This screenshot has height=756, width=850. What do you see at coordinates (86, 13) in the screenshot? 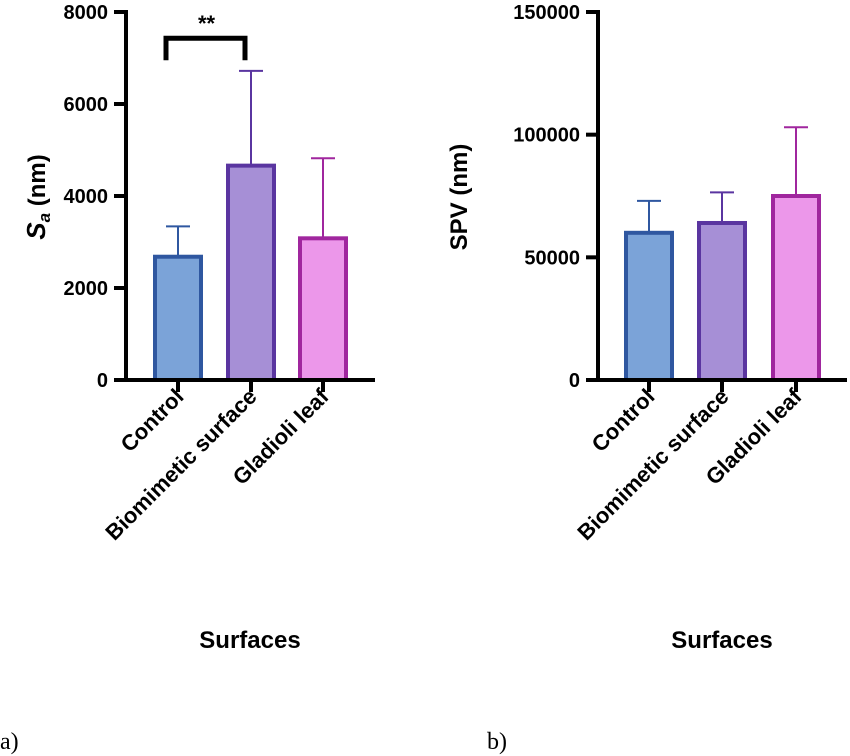
I see `y-tick-label: 8000` at bounding box center [86, 13].